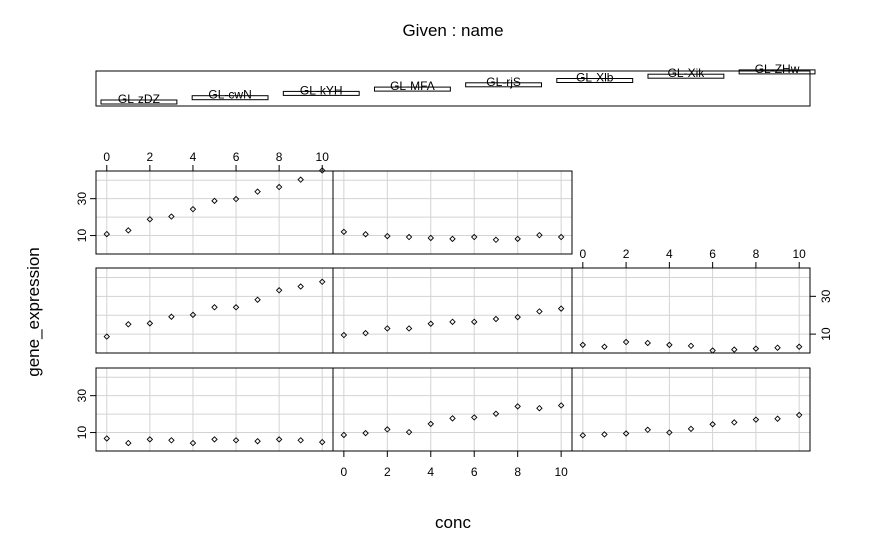 This screenshot has width=875, height=540. What do you see at coordinates (82, 396) in the screenshot?
I see `y-tick-label: 30` at bounding box center [82, 396].